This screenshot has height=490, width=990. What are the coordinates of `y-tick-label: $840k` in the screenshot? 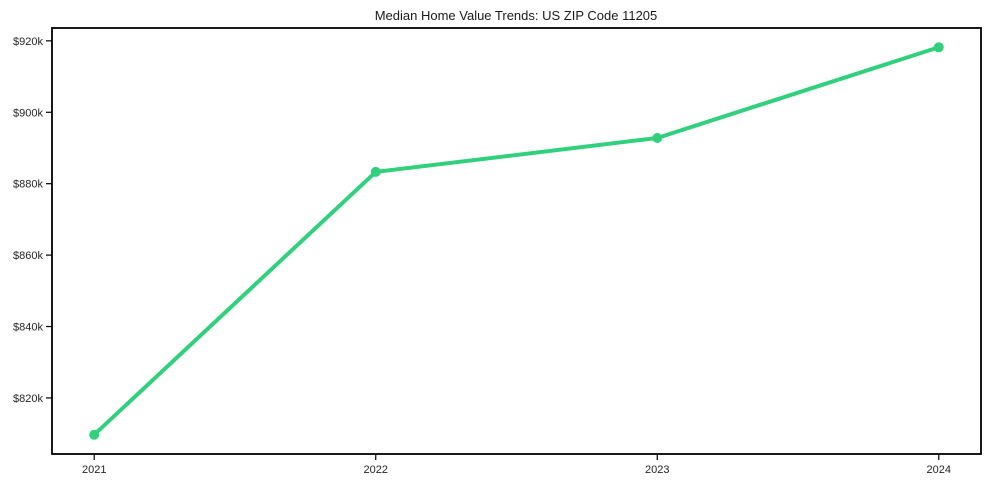 It's located at (28, 328).